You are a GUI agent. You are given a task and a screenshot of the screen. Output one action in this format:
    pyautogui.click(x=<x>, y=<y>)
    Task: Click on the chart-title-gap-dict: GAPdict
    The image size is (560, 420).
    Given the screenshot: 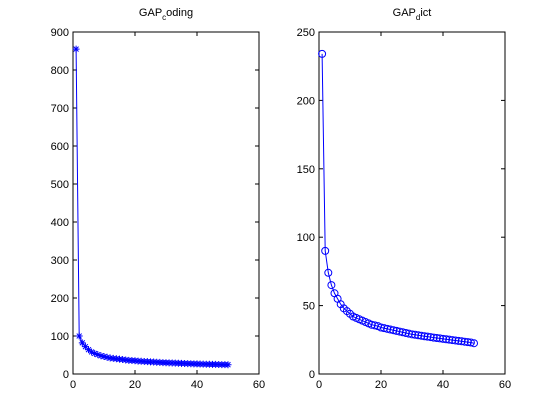 What is the action you would take?
    pyautogui.click(x=412, y=14)
    